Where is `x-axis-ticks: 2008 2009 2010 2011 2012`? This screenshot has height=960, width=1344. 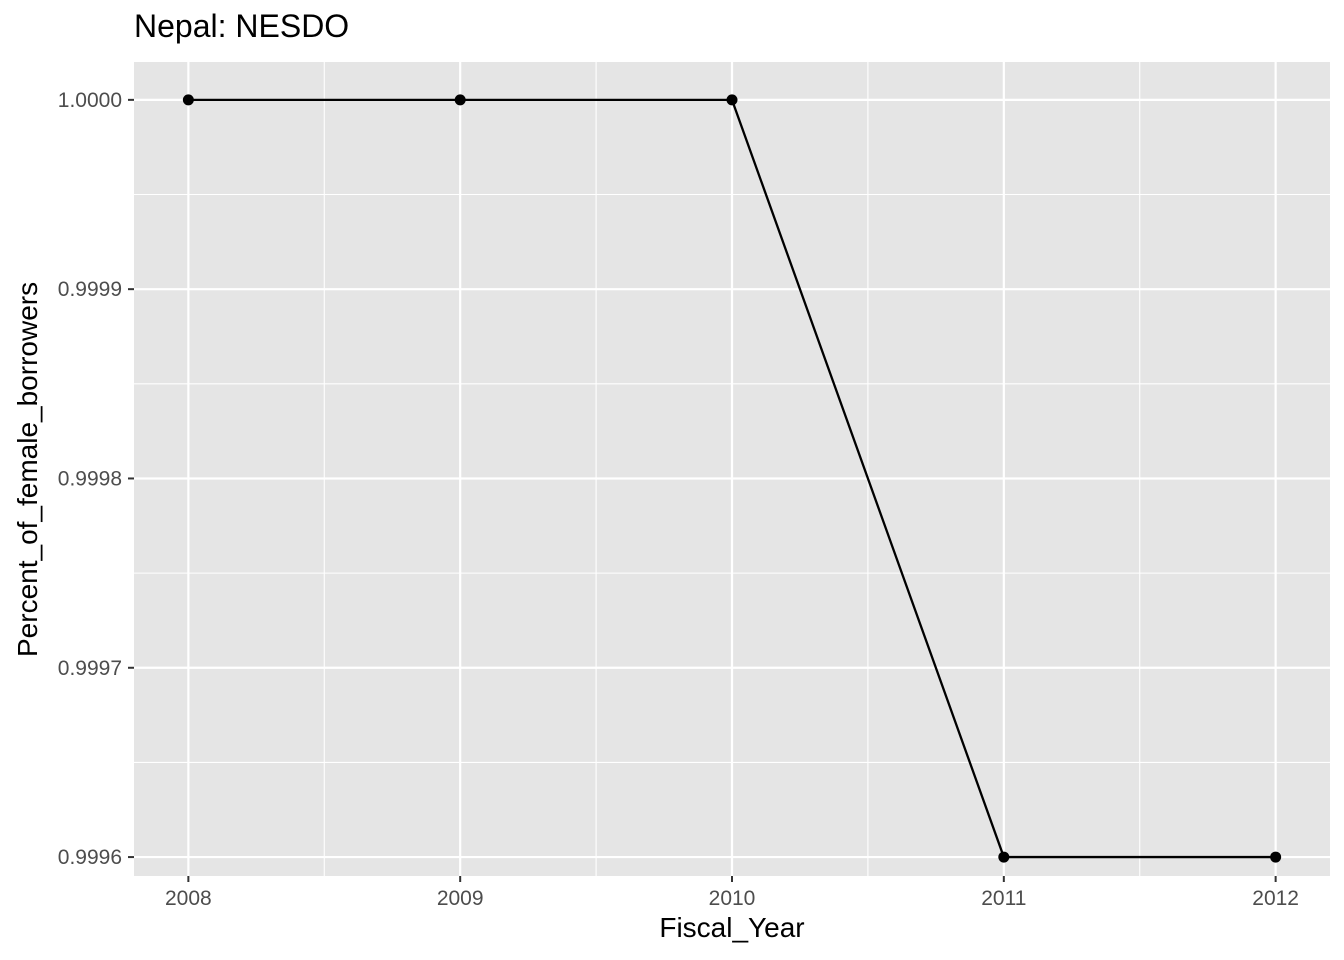 x-axis-ticks: 2008 2009 2010 2011 2012 is located at coordinates (732, 893).